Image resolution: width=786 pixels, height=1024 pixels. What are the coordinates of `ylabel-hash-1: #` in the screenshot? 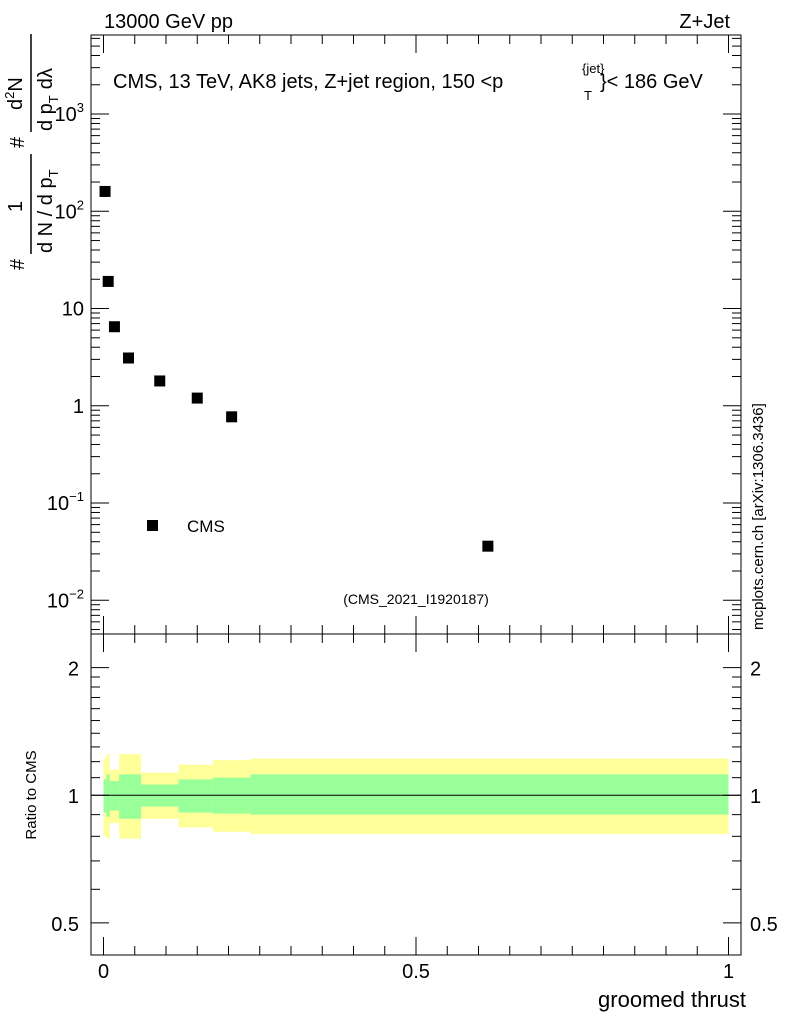 It's located at (18, 264).